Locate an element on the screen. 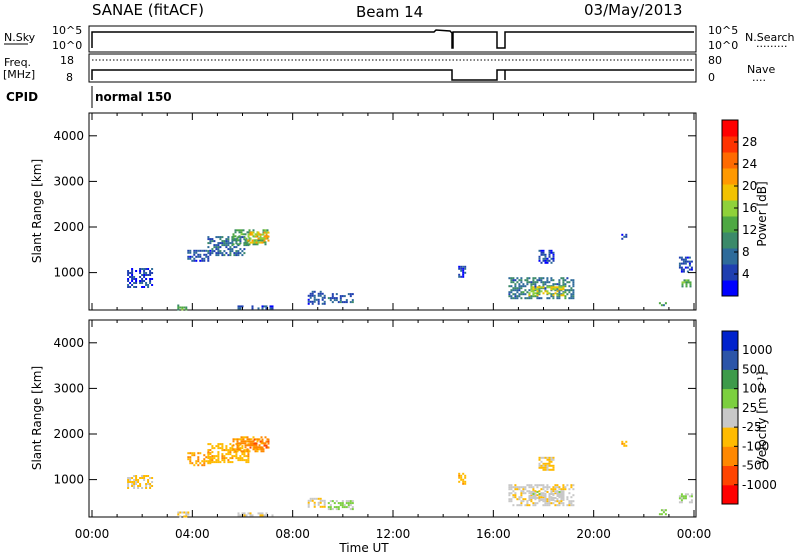  noise-trace is located at coordinates (392, 39).